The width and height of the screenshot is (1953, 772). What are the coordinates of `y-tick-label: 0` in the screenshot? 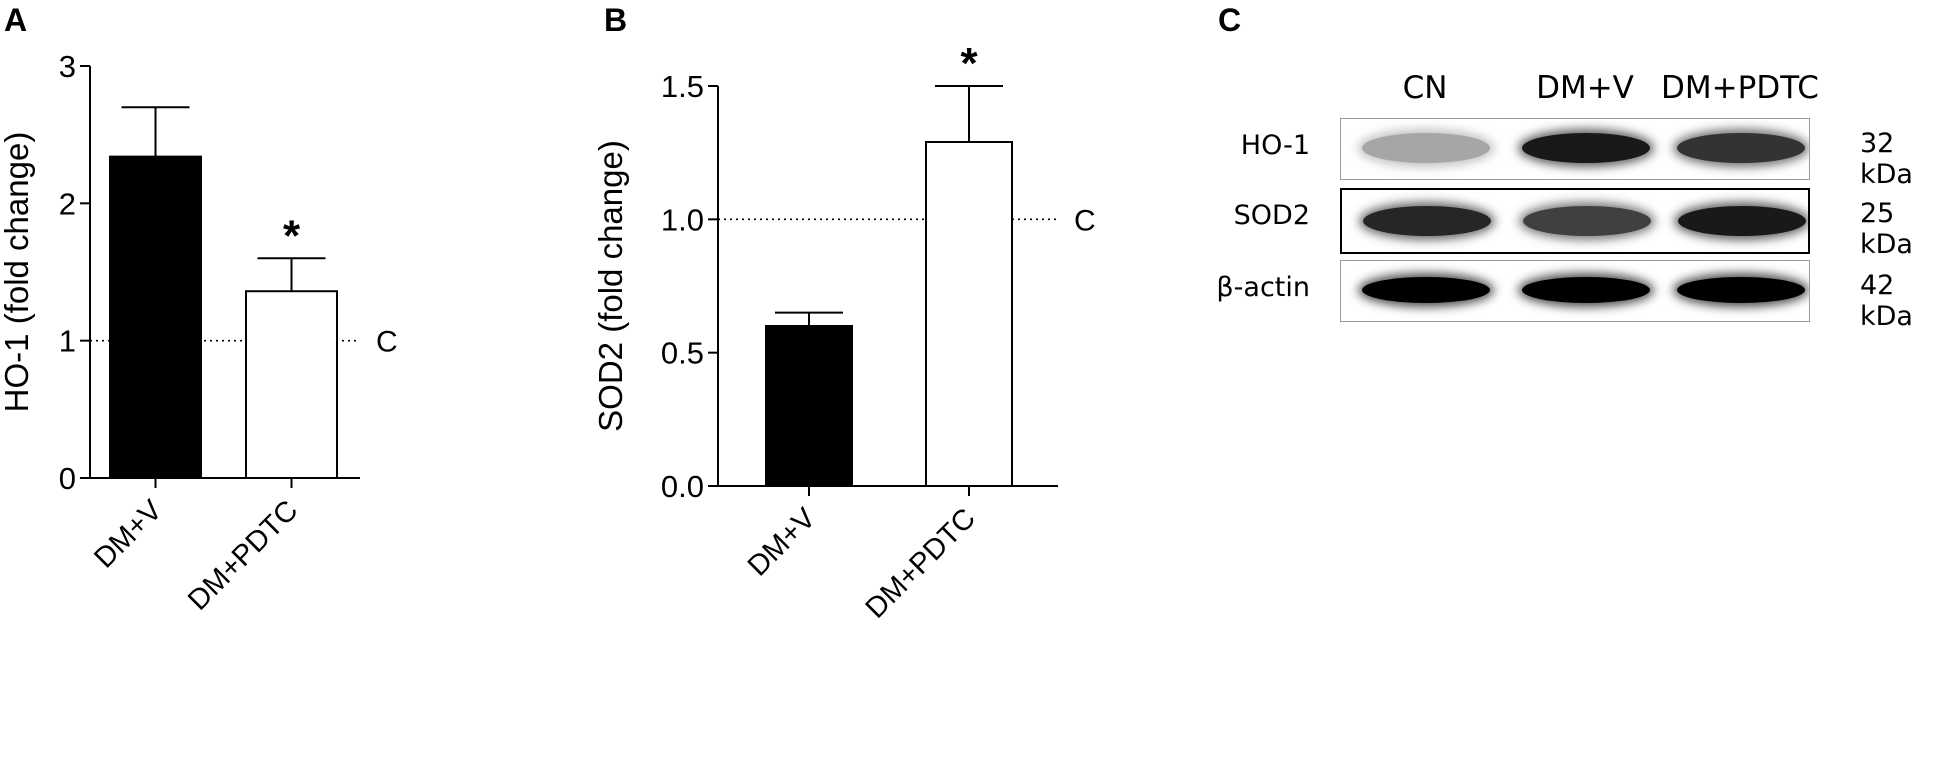 It's located at (67, 478).